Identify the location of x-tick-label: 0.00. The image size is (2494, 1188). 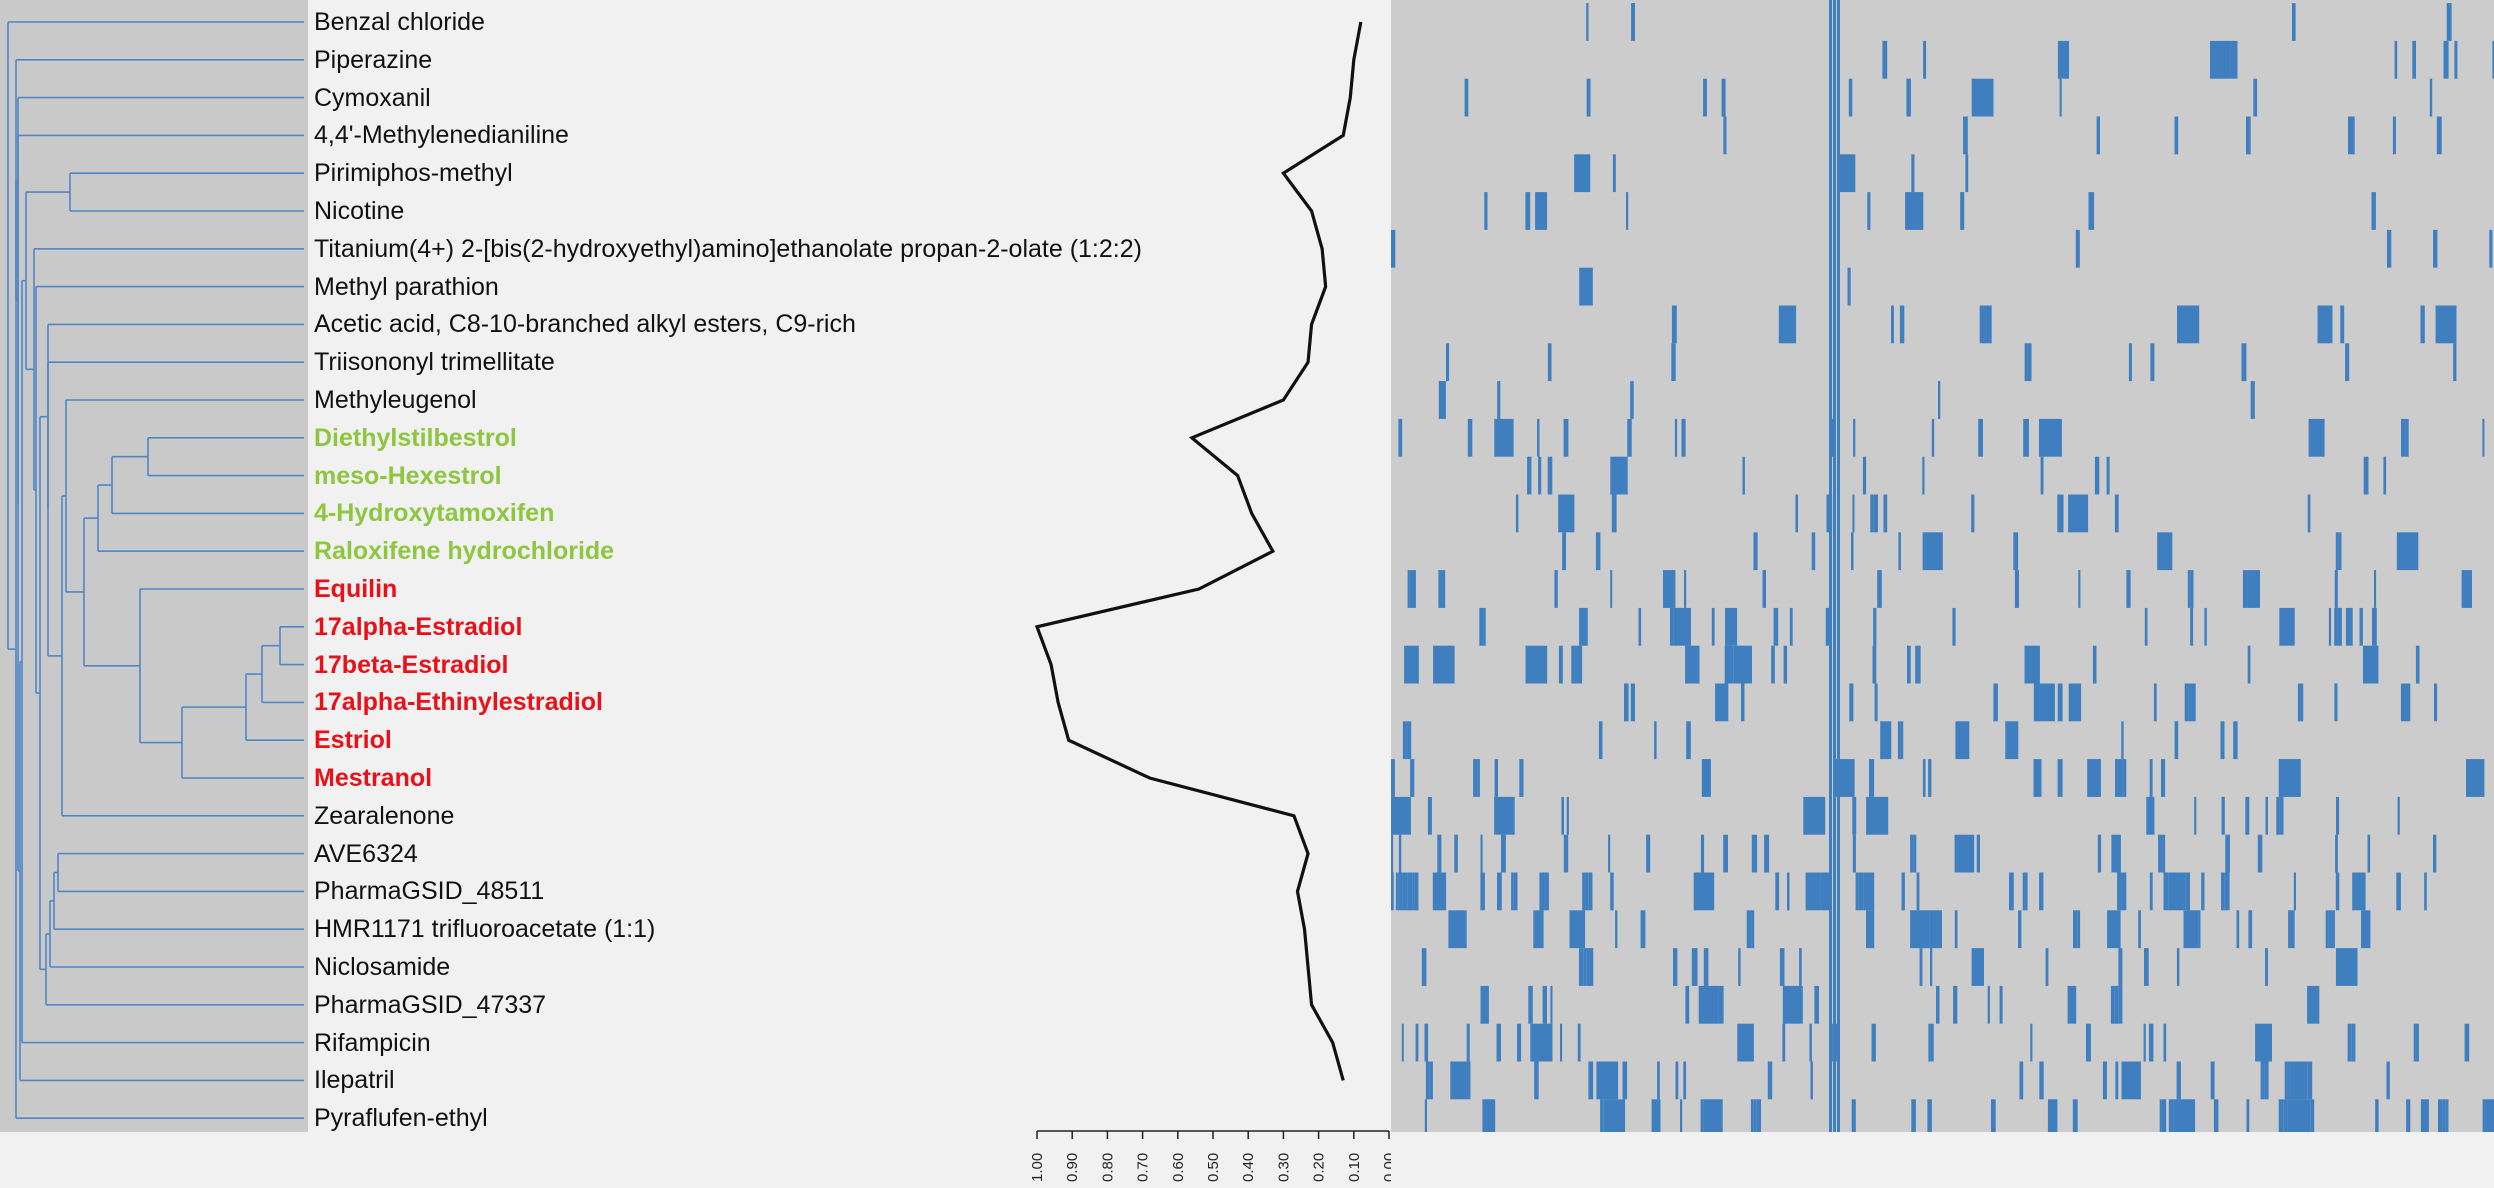
(1386, 1167).